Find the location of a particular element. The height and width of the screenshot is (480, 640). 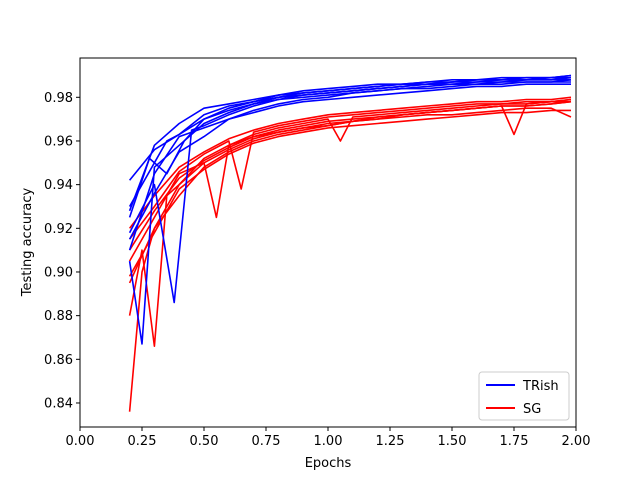

x-axis: 0.00 0.25 0.50 0.75 1.00 1.25 1.50 1.75 2.00 is located at coordinates (328, 438).